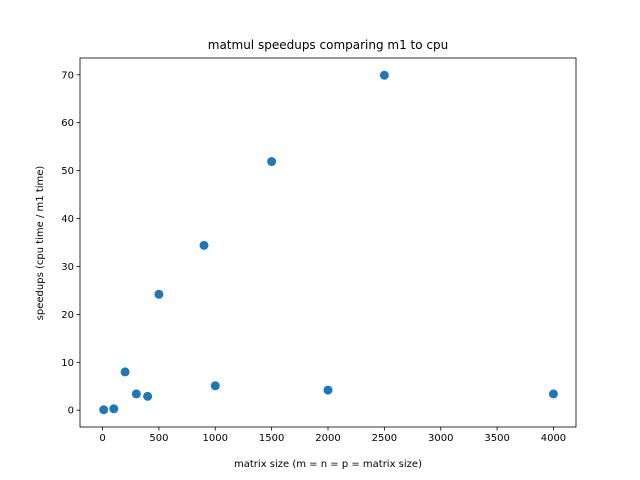 The width and height of the screenshot is (640, 480). I want to click on x-tick-label: 3500, so click(496, 438).